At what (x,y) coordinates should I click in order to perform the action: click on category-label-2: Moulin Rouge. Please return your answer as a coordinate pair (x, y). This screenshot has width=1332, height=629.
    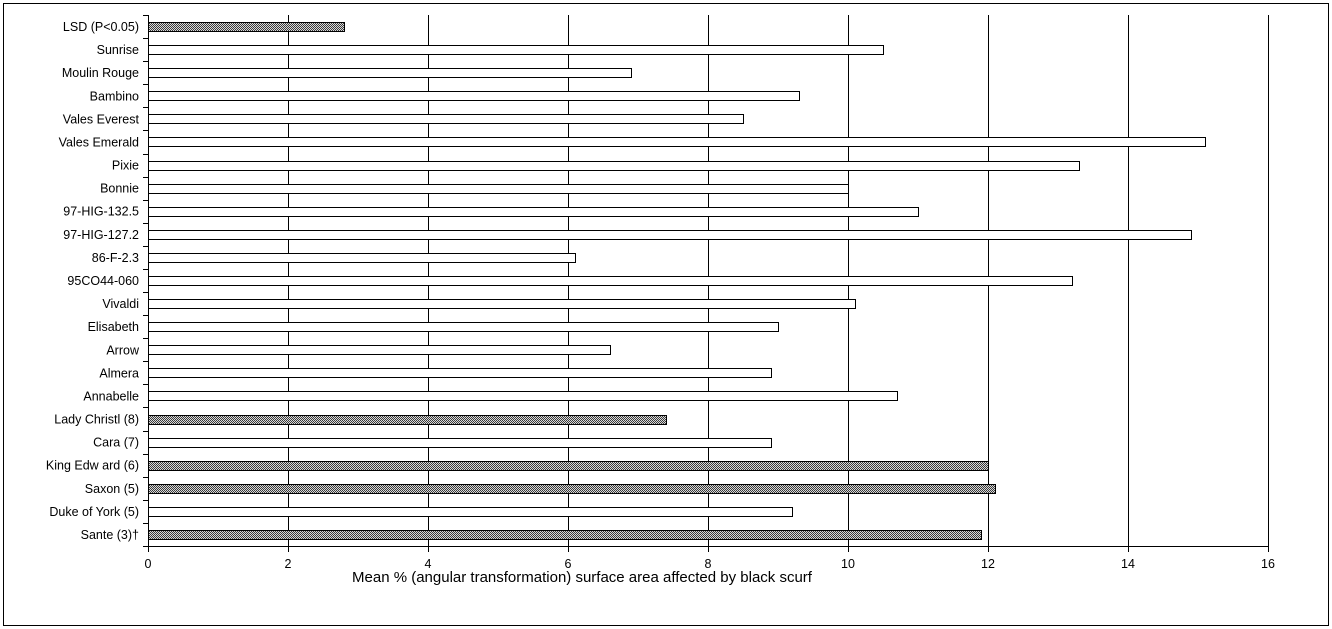
    Looking at the image, I should click on (100, 73).